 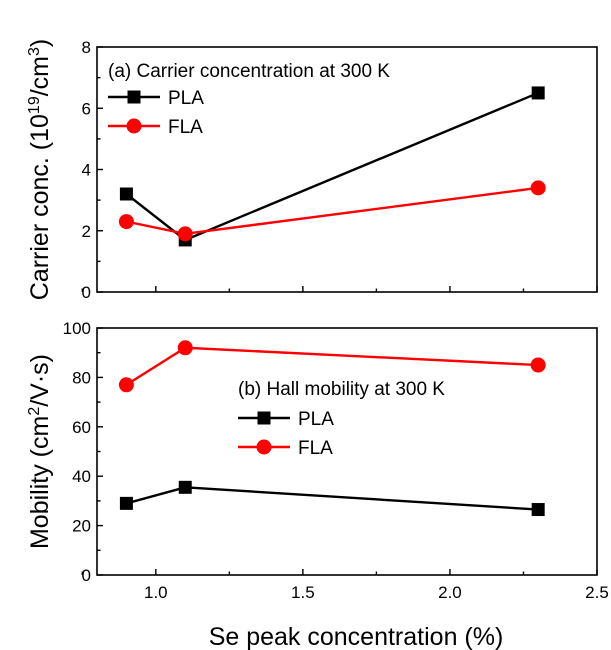 What do you see at coordinates (81, 526) in the screenshot?
I see `y-tick-label-b-1: 20` at bounding box center [81, 526].